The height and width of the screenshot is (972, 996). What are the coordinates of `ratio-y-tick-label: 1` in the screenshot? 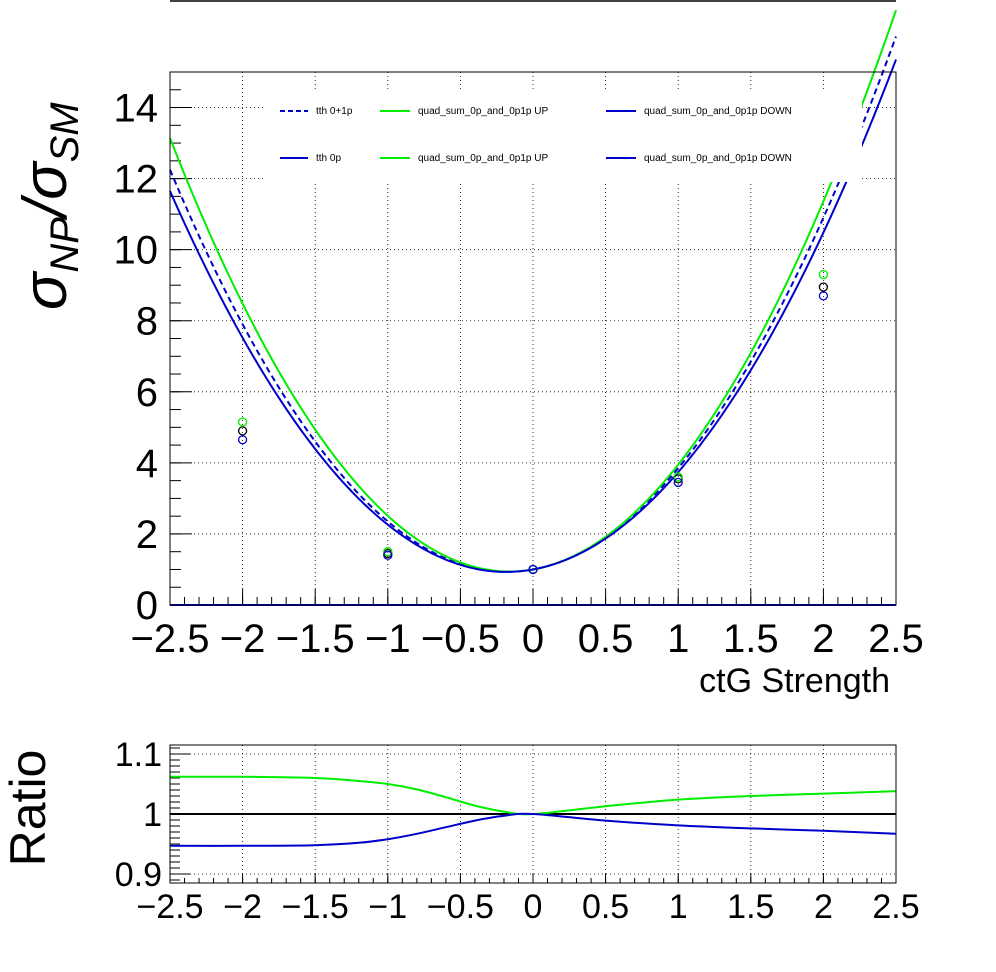 It's located at (152, 815).